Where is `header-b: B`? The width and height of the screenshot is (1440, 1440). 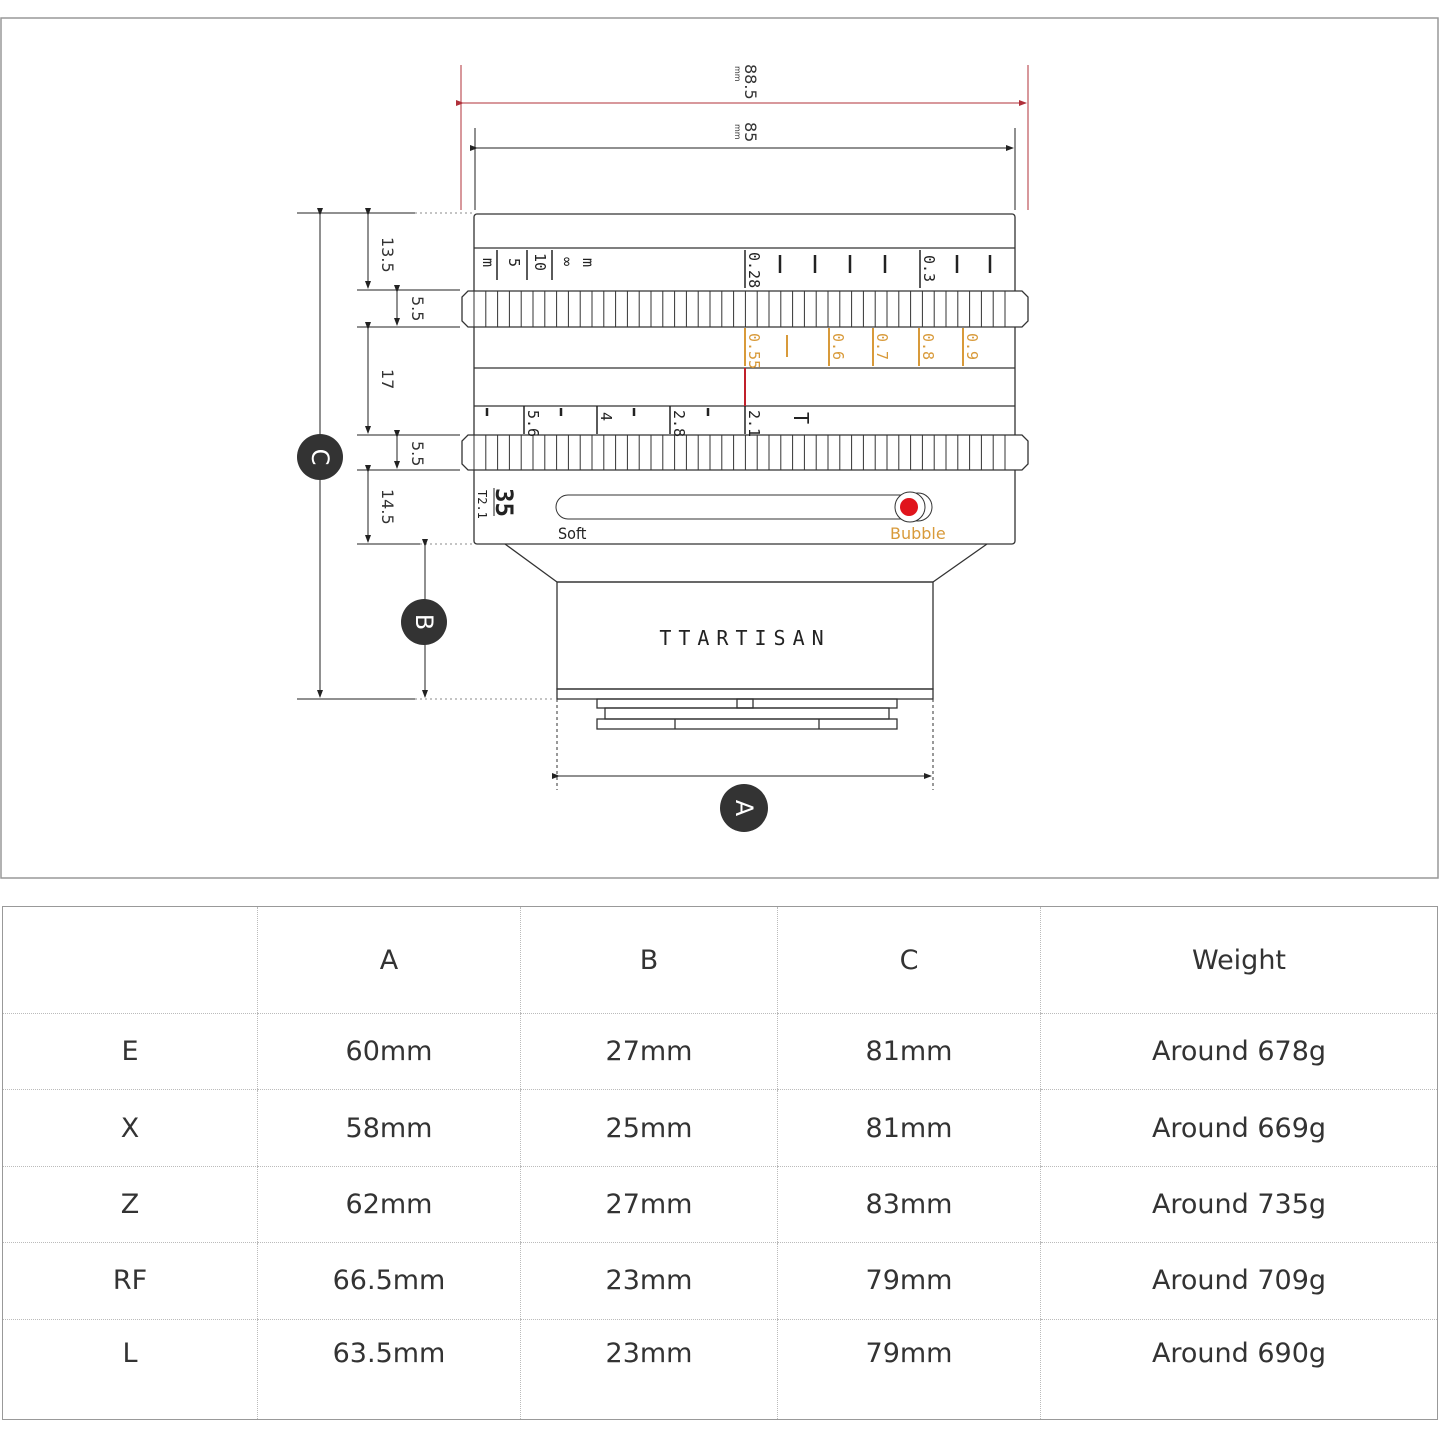
header-b: B is located at coordinates (649, 960).